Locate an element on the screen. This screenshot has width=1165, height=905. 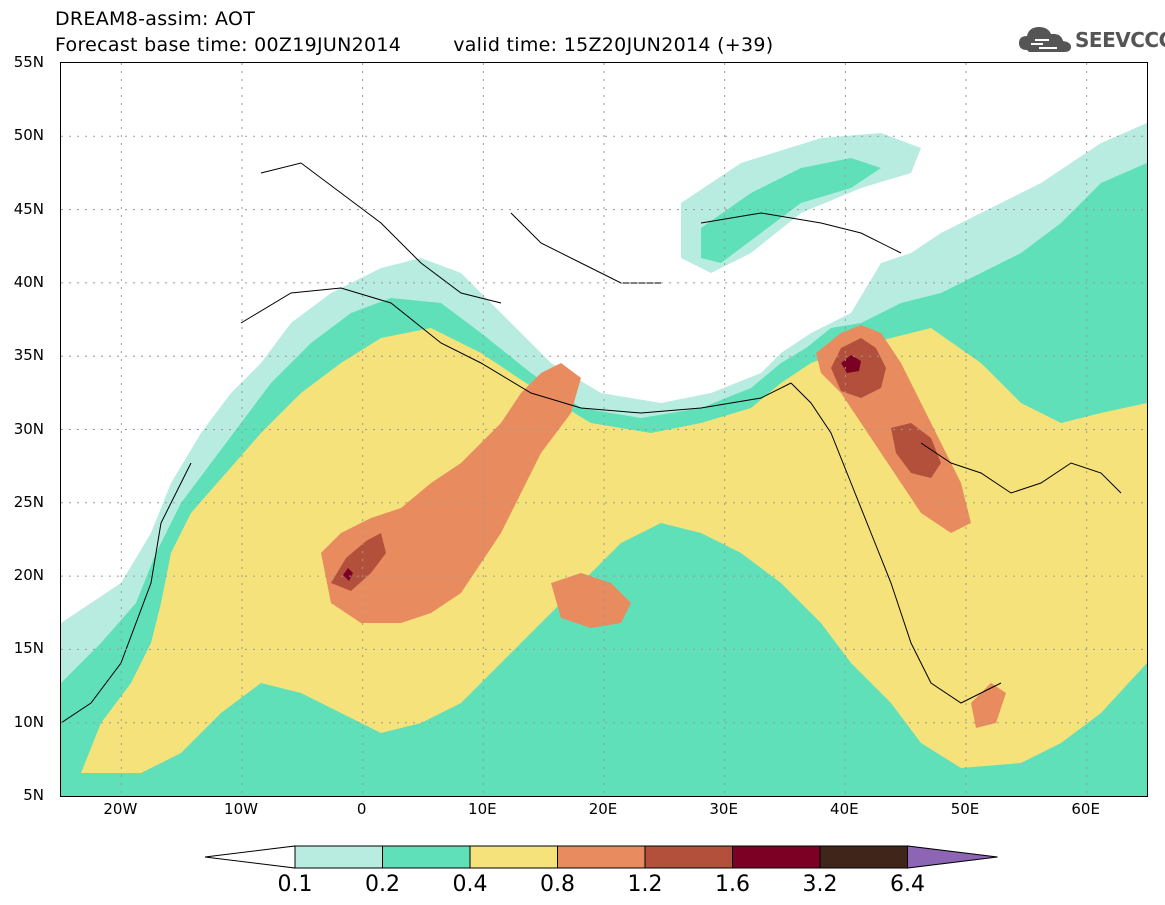
colorbar-label: 3.2 is located at coordinates (820, 884).